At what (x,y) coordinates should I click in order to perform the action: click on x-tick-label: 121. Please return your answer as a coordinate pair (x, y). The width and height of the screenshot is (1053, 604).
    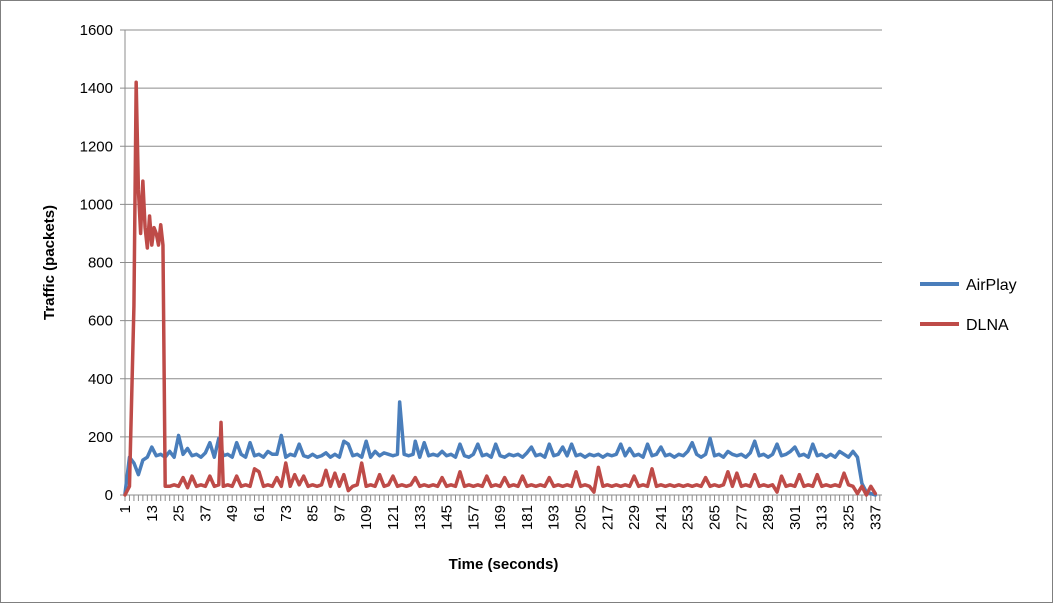
    Looking at the image, I should click on (393, 517).